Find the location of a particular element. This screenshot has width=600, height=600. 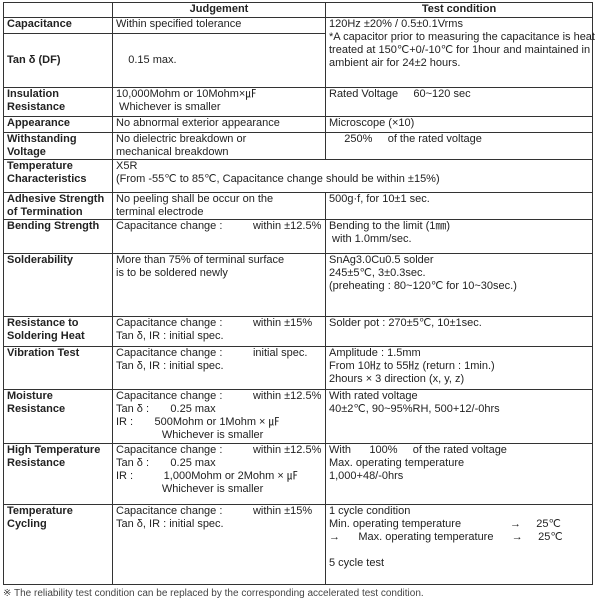

judgement-line: Within specified tolerance is located at coordinates (179, 24).